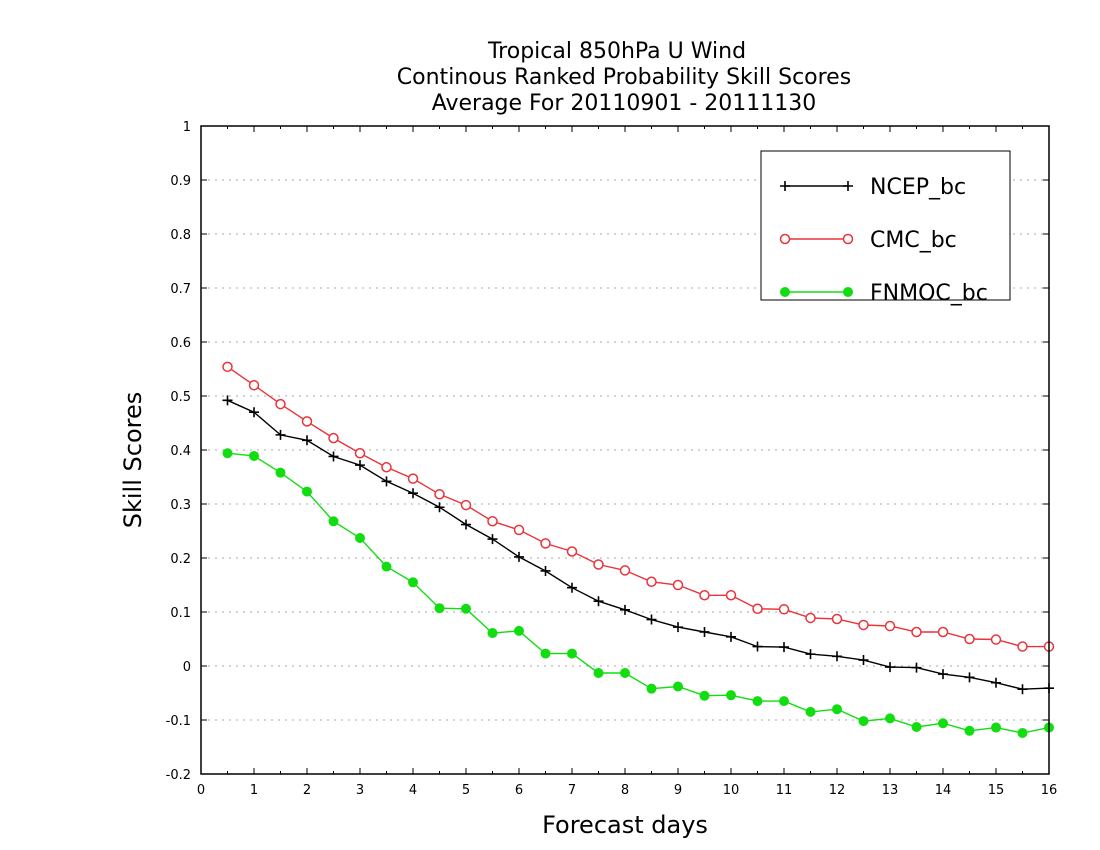 Image resolution: width=1100 pixels, height=850 pixels. What do you see at coordinates (180, 613) in the screenshot?
I see `y-tick-label: 0.1` at bounding box center [180, 613].